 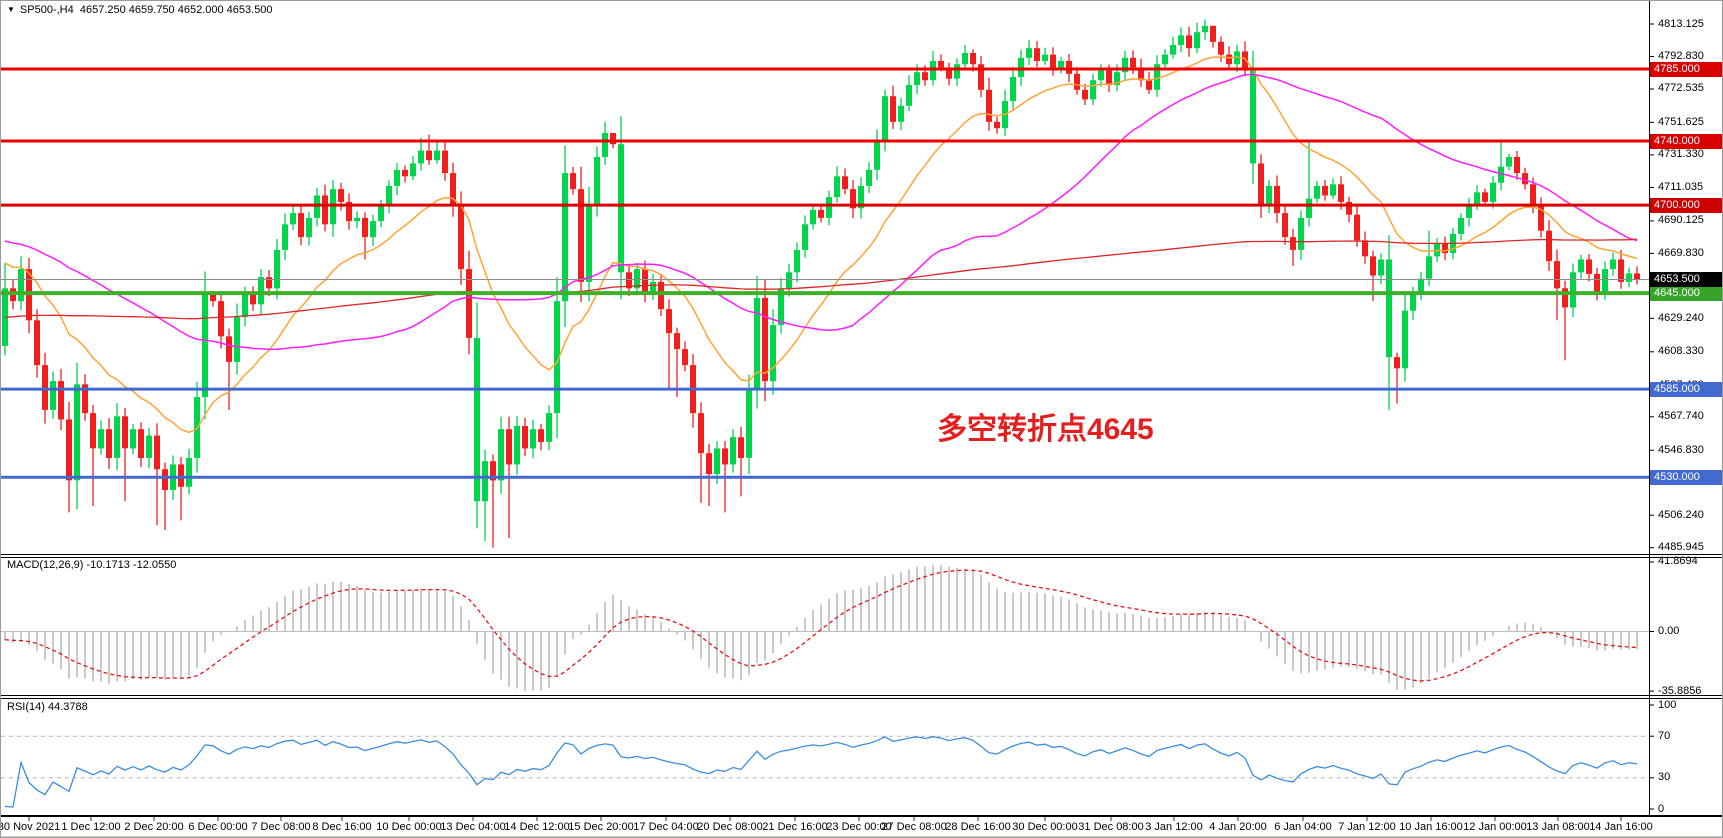 I want to click on chart-annotation-text: 多空转折点4645, so click(x=1045, y=429).